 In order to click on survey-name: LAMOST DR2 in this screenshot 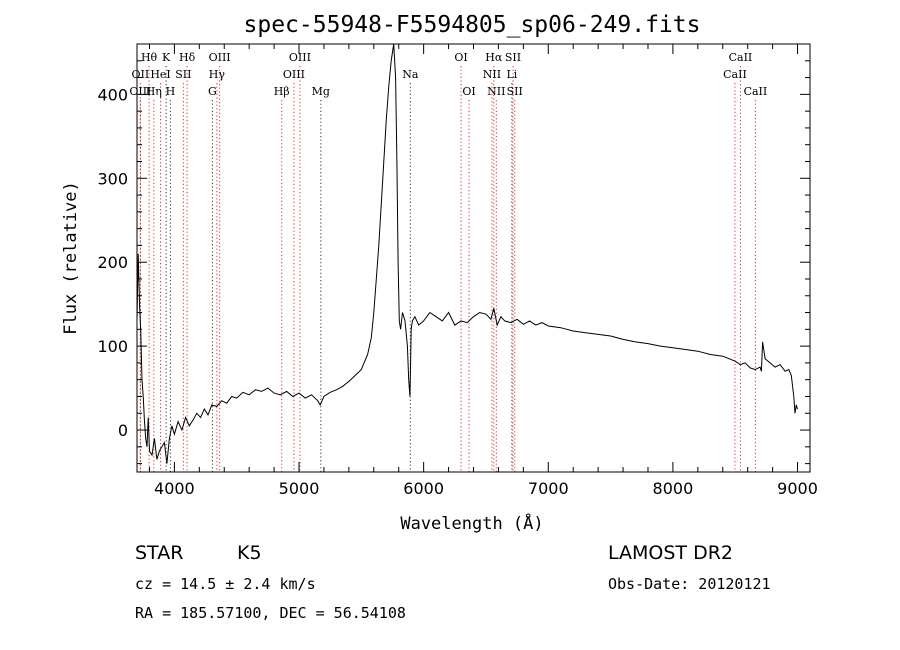, I will do `click(670, 553)`.